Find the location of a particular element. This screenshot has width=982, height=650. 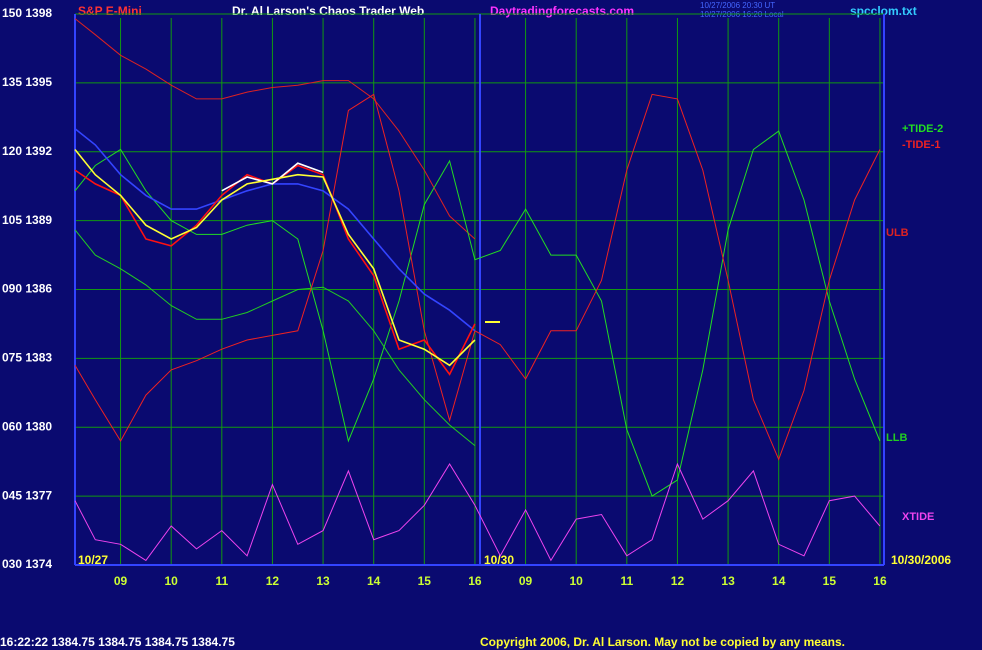

legend-label: -TIDE-1 is located at coordinates (921, 145).